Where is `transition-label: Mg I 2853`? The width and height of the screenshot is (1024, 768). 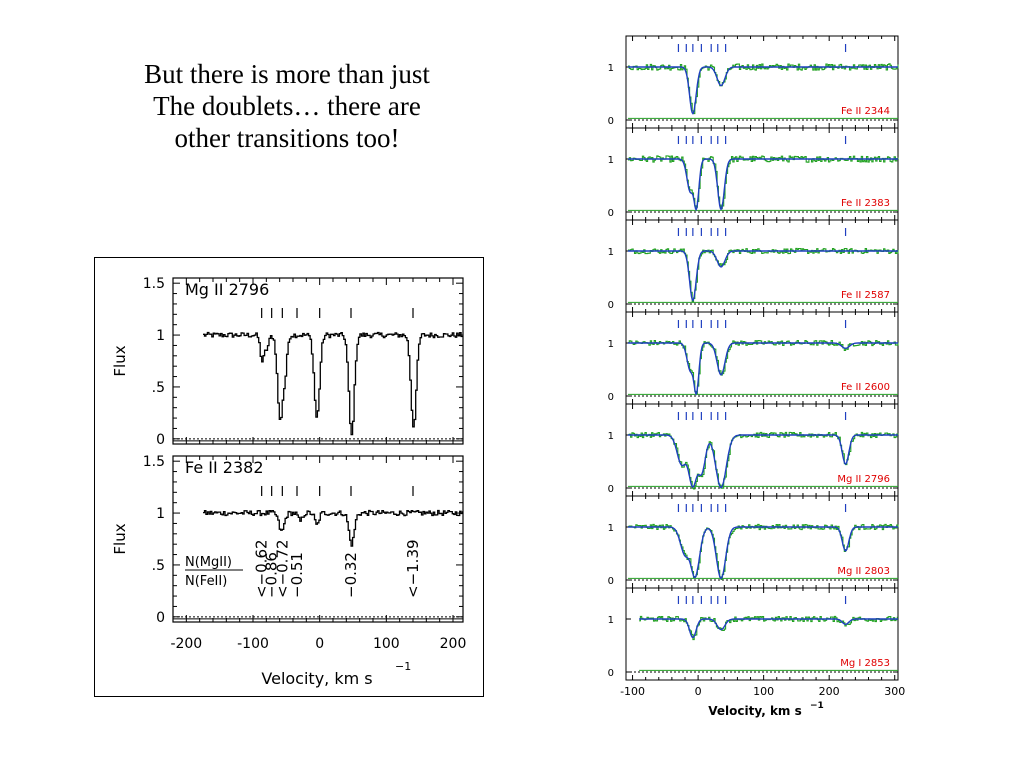
transition-label: Mg I 2853 is located at coordinates (865, 663).